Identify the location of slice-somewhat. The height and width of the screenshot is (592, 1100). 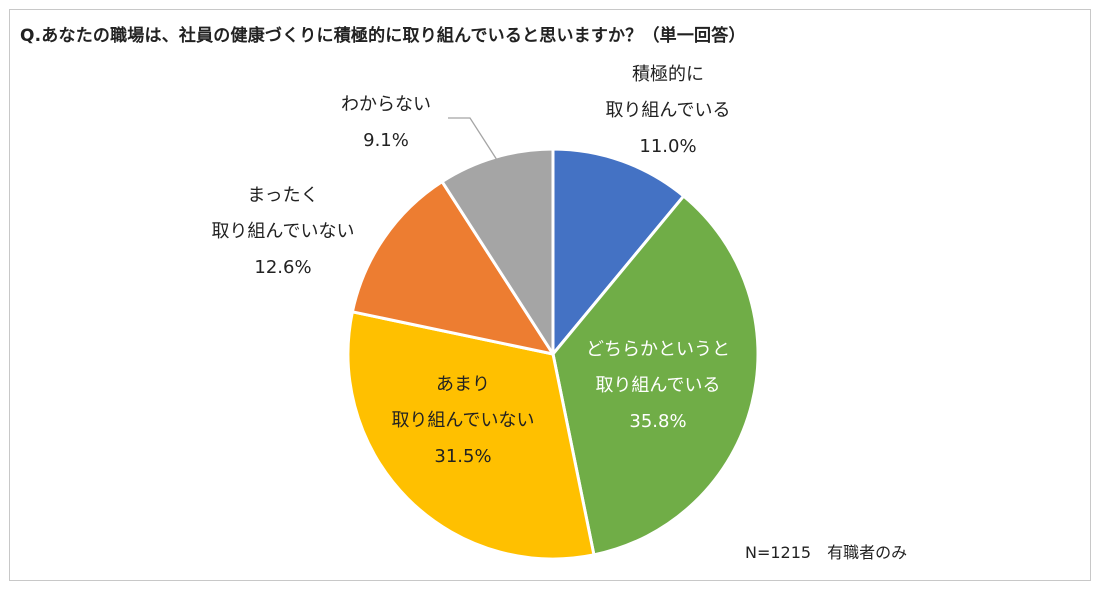
(655, 375).